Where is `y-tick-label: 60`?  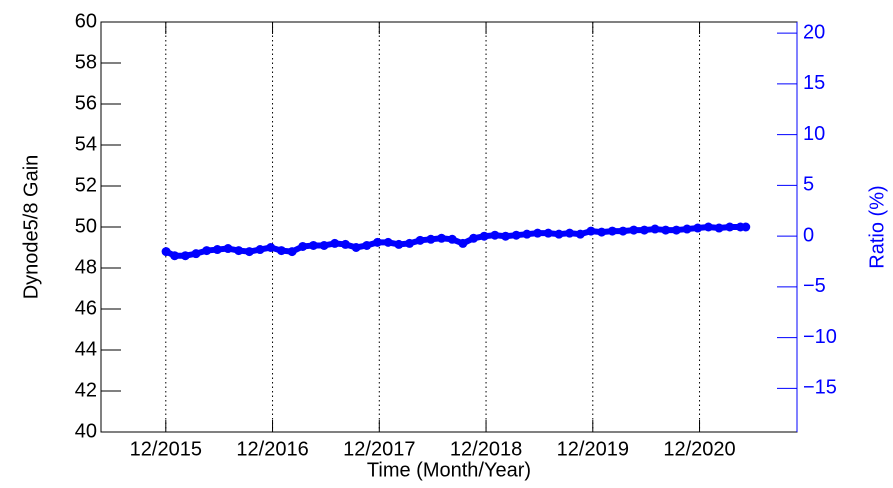 y-tick-label: 60 is located at coordinates (86, 21).